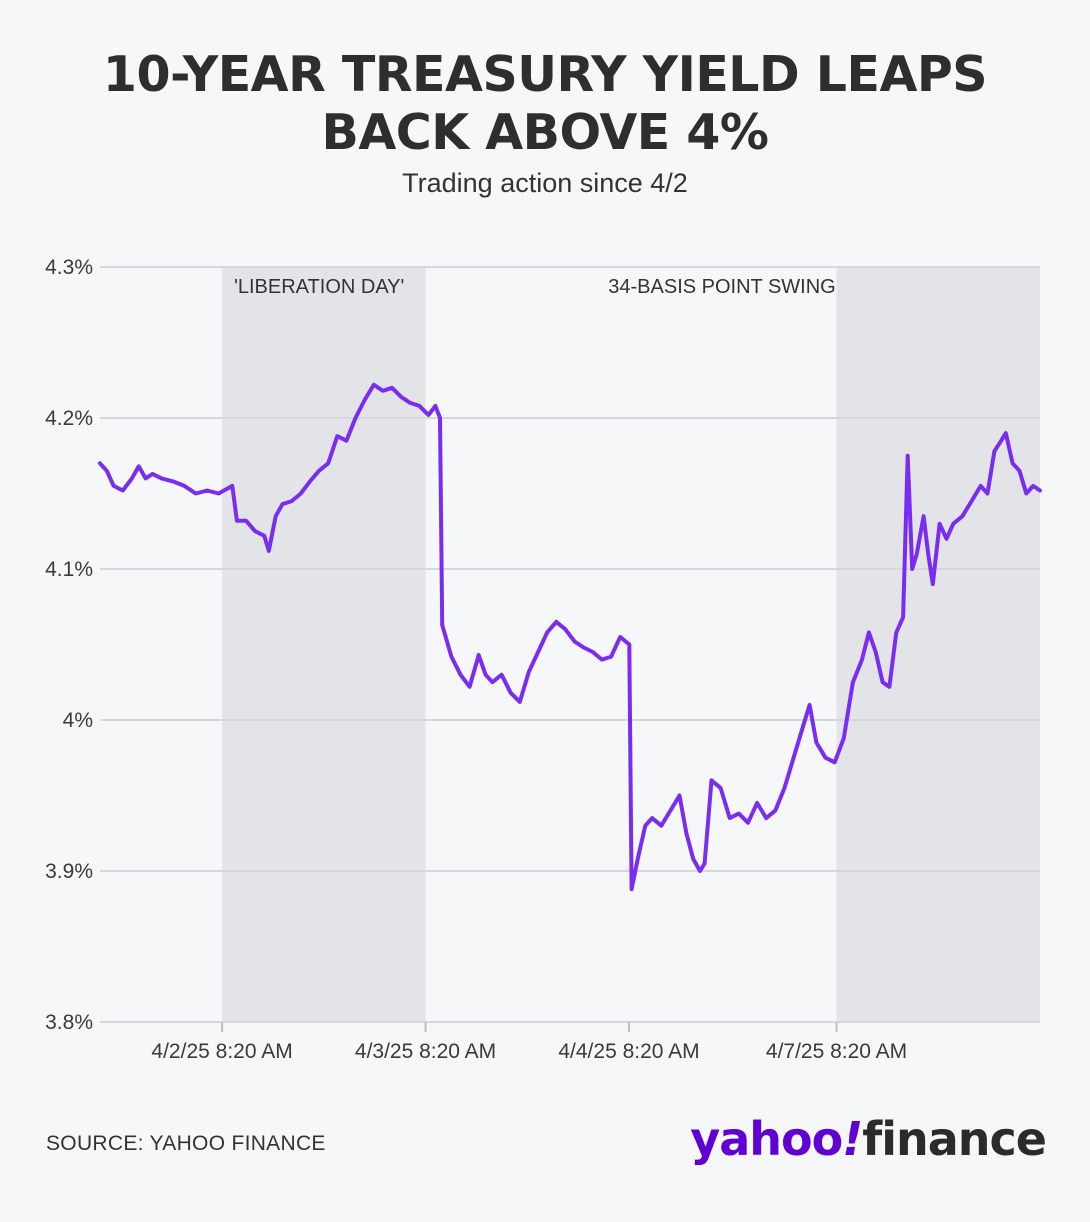 Image resolution: width=1090 pixels, height=1222 pixels. Describe the element at coordinates (69, 871) in the screenshot. I see `y-tick-label-4: 3.9%` at that location.